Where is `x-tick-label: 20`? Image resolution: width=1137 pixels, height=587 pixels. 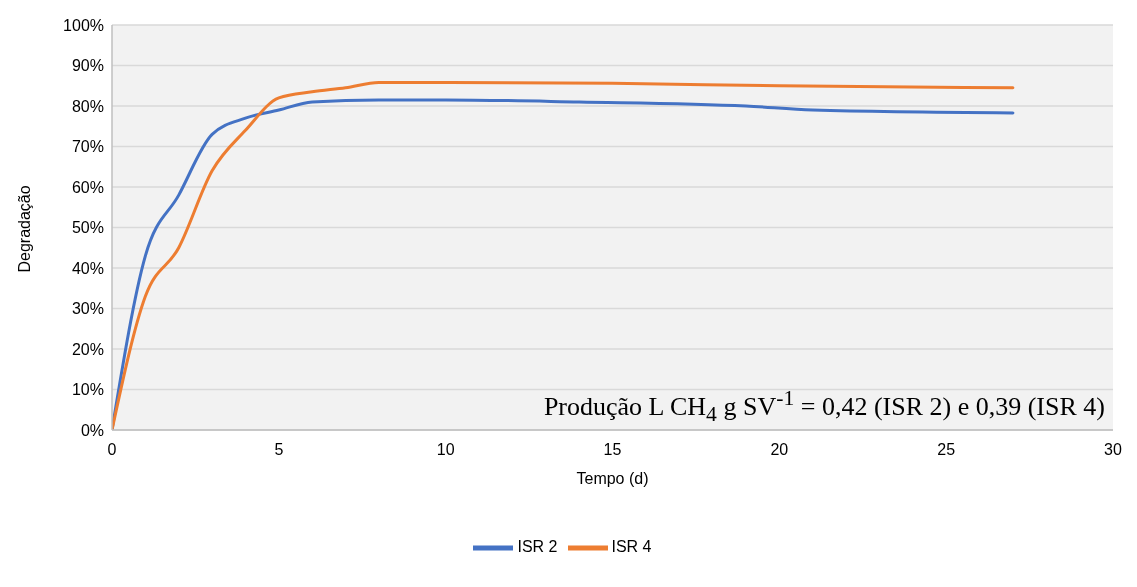 x-tick-label: 20 is located at coordinates (779, 450).